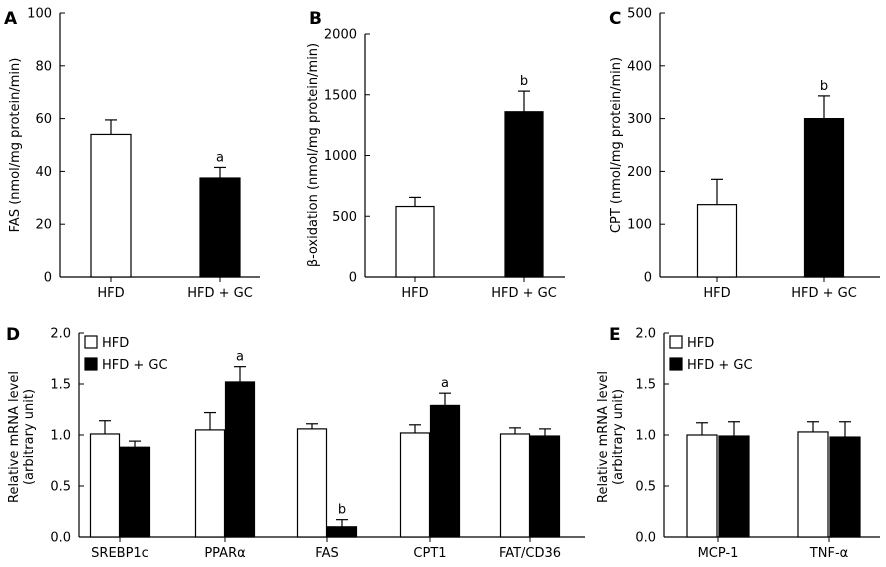 Image resolution: width=886 pixels, height=567 pixels. Describe the element at coordinates (639, 66) in the screenshot. I see `y-tick-label: 400` at that location.